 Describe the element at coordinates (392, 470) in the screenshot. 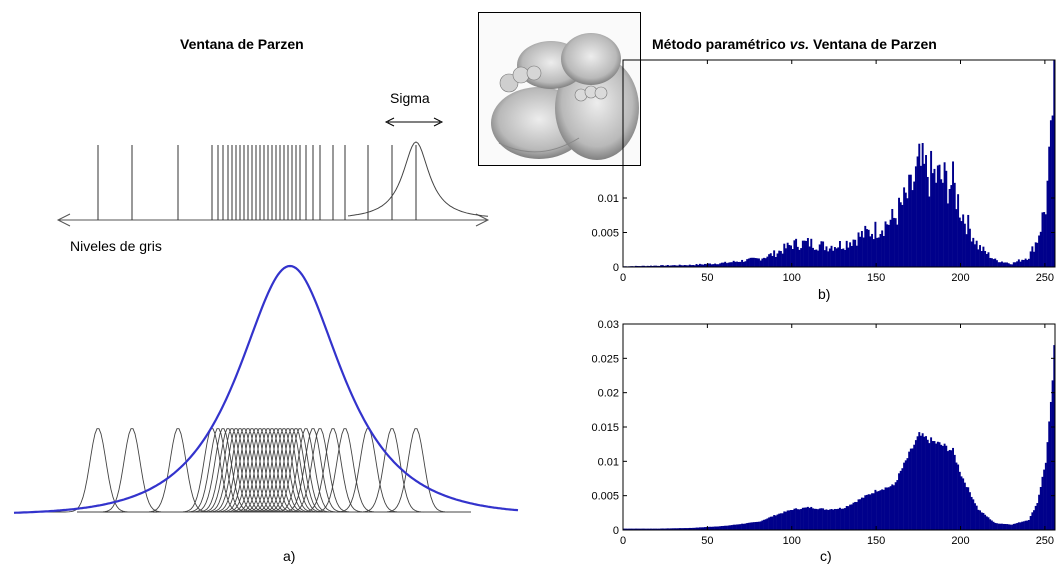

I see `kernel-curve` at that location.